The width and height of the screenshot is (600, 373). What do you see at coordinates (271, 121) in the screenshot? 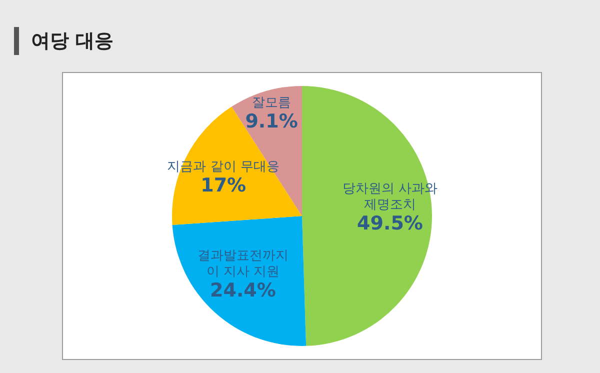
I see `data-label: 9.1%` at bounding box center [271, 121].